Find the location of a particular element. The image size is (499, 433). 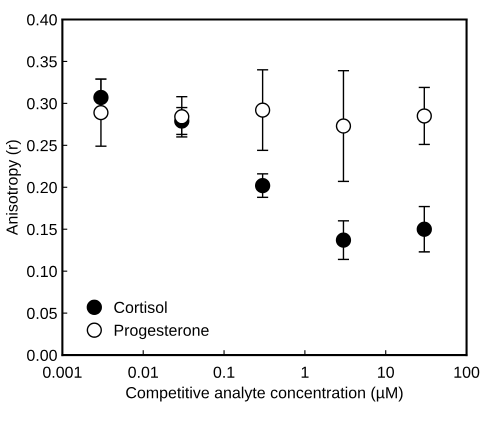

y-tick-label: 0.35 is located at coordinates (42, 62).